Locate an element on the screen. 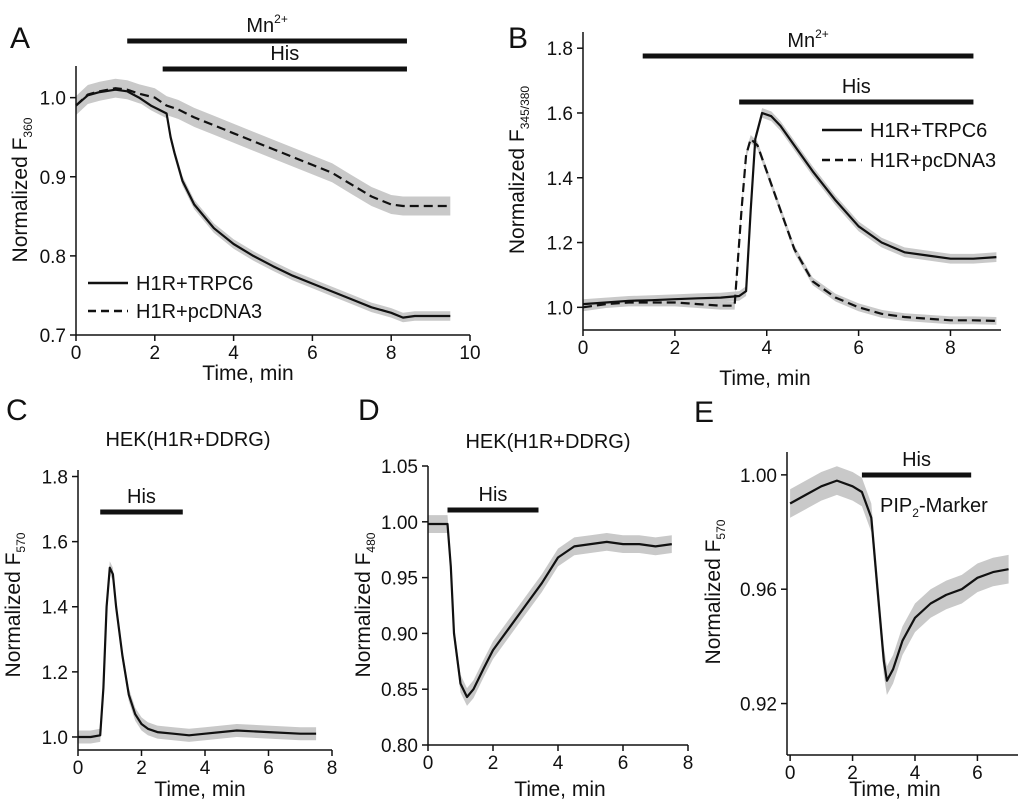 This screenshot has width=1024, height=801. panel-letter-b: B is located at coordinates (518, 38).